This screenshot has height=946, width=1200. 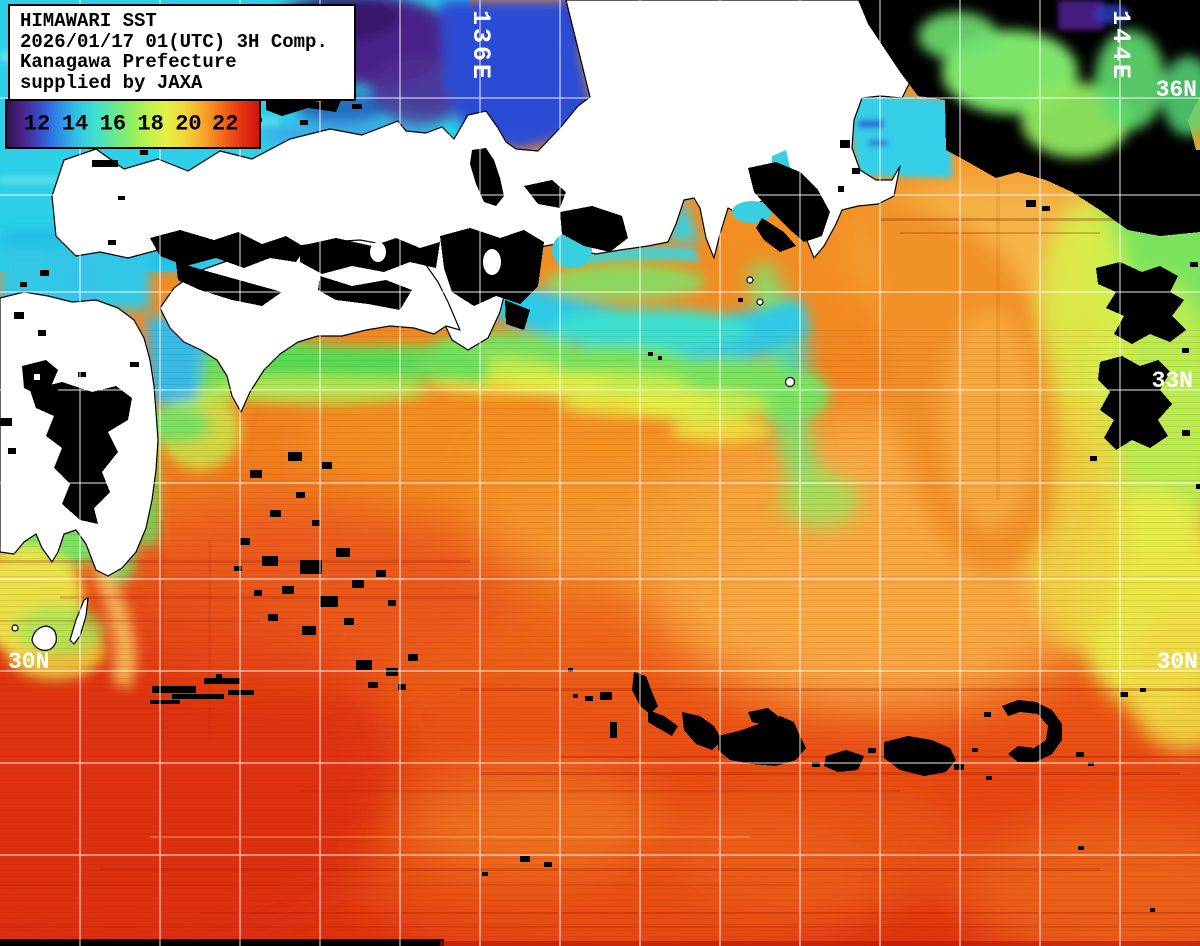 I want to click on tanegashima-island, so click(x=79, y=621).